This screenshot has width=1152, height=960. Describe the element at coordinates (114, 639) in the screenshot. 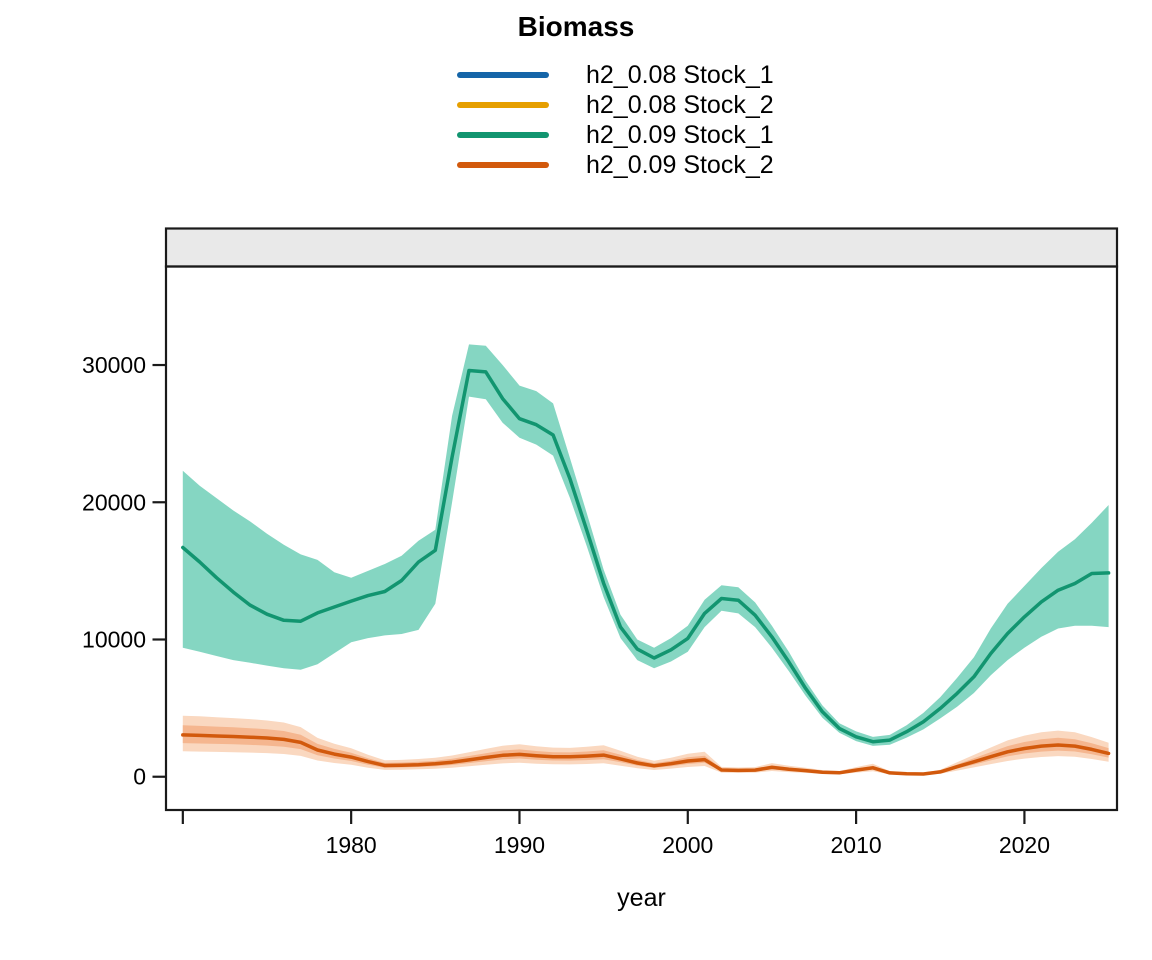

I see `y-tick-label: 10000` at that location.